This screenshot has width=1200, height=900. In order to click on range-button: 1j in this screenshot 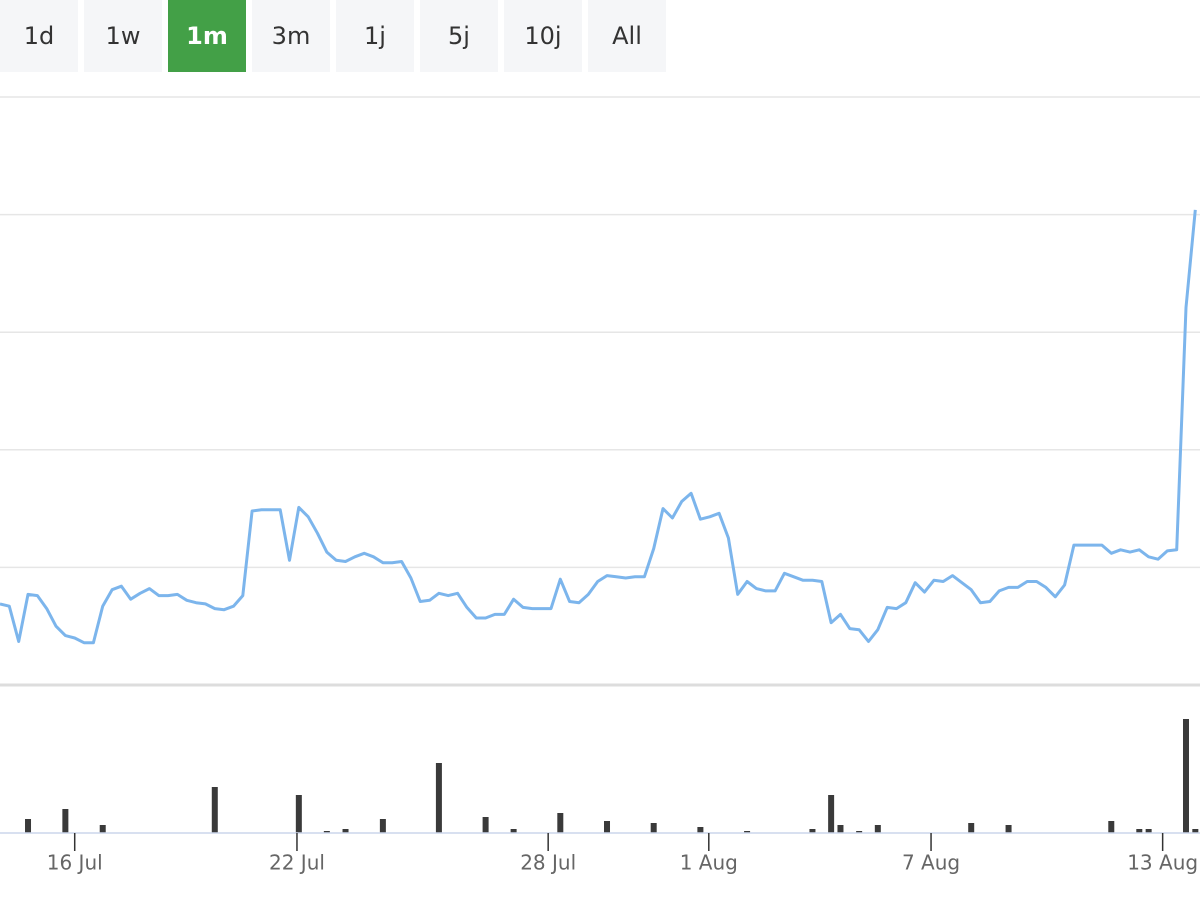, I will do `click(375, 36)`.